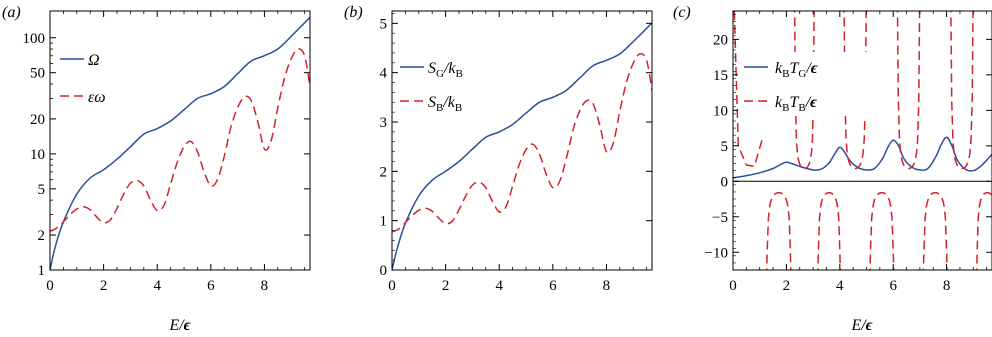  What do you see at coordinates (94, 60) in the screenshot?
I see `legend-omega-label: Ω` at bounding box center [94, 60].